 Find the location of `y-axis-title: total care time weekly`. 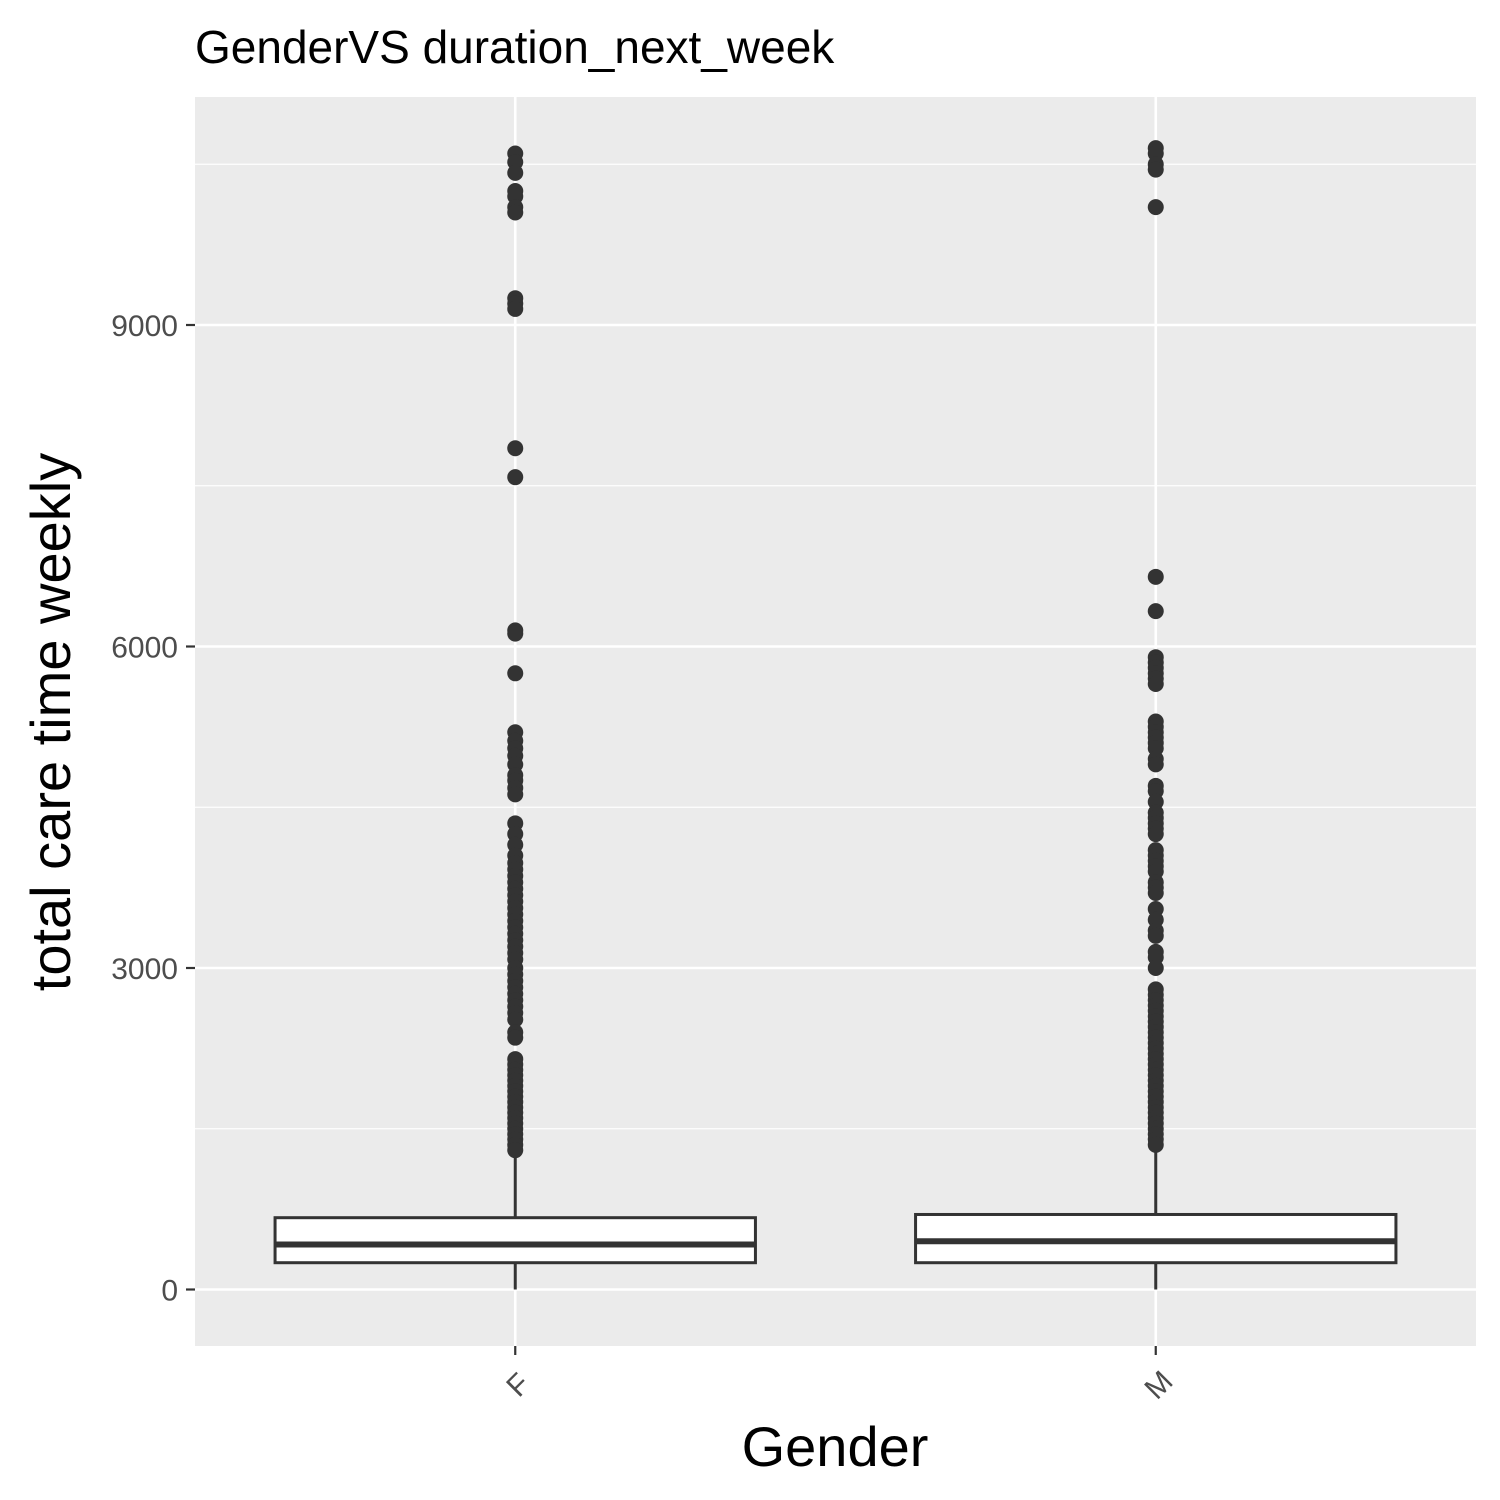

y-axis-title: total care time weekly is located at coordinates (50, 722).